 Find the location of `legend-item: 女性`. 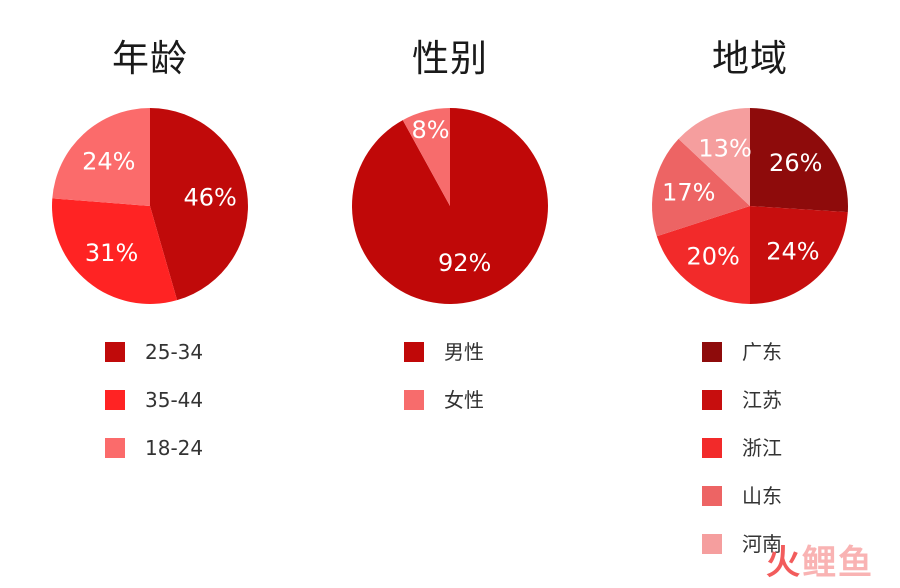

legend-item: 女性 is located at coordinates (444, 400).